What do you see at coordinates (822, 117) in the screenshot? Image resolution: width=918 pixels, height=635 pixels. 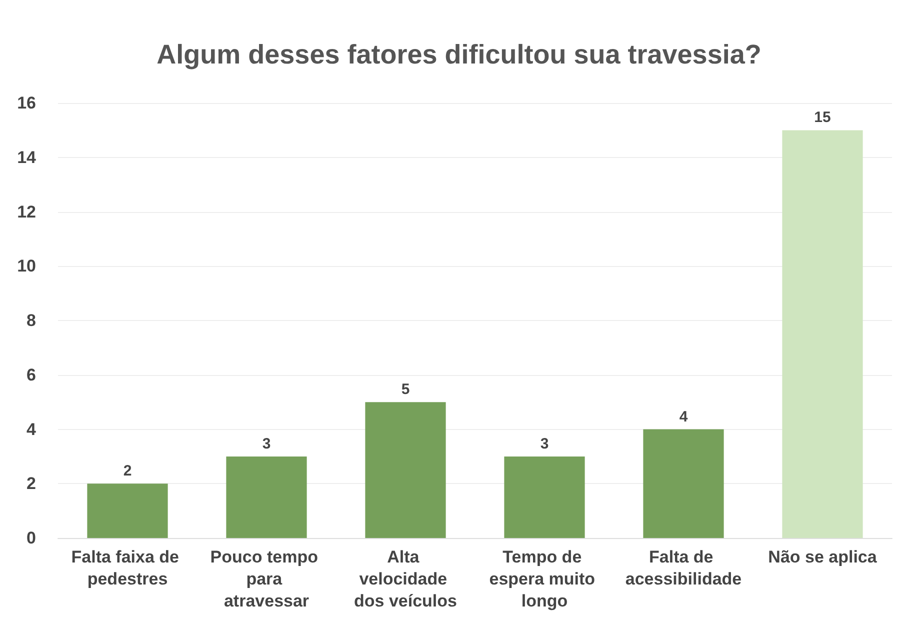 I see `data-label: 15` at bounding box center [822, 117].